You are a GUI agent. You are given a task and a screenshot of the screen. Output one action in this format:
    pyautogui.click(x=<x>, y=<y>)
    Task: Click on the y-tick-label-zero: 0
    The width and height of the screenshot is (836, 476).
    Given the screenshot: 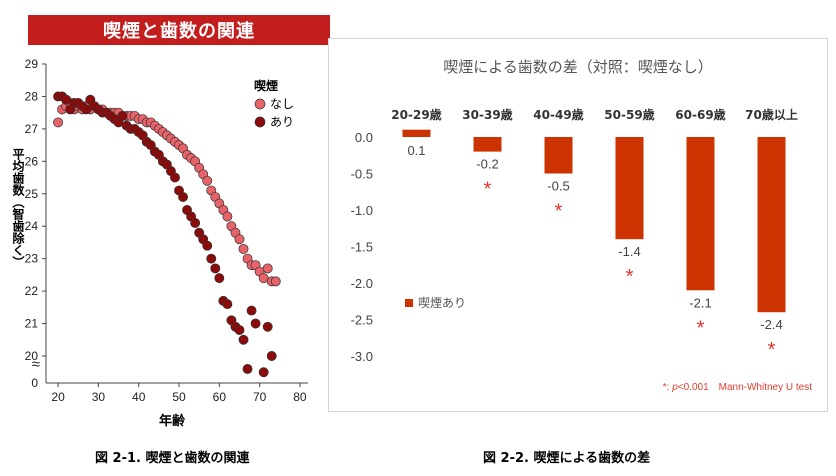 What is the action you would take?
    pyautogui.click(x=34, y=383)
    